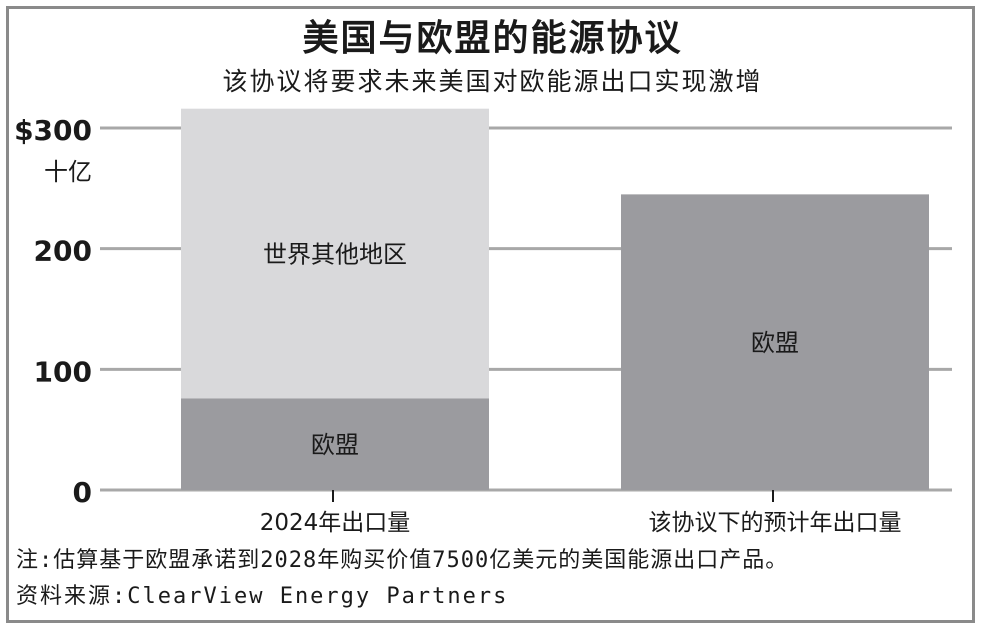  What do you see at coordinates (492, 38) in the screenshot?
I see `chart-title: 美国与欧盟的能源协议` at bounding box center [492, 38].